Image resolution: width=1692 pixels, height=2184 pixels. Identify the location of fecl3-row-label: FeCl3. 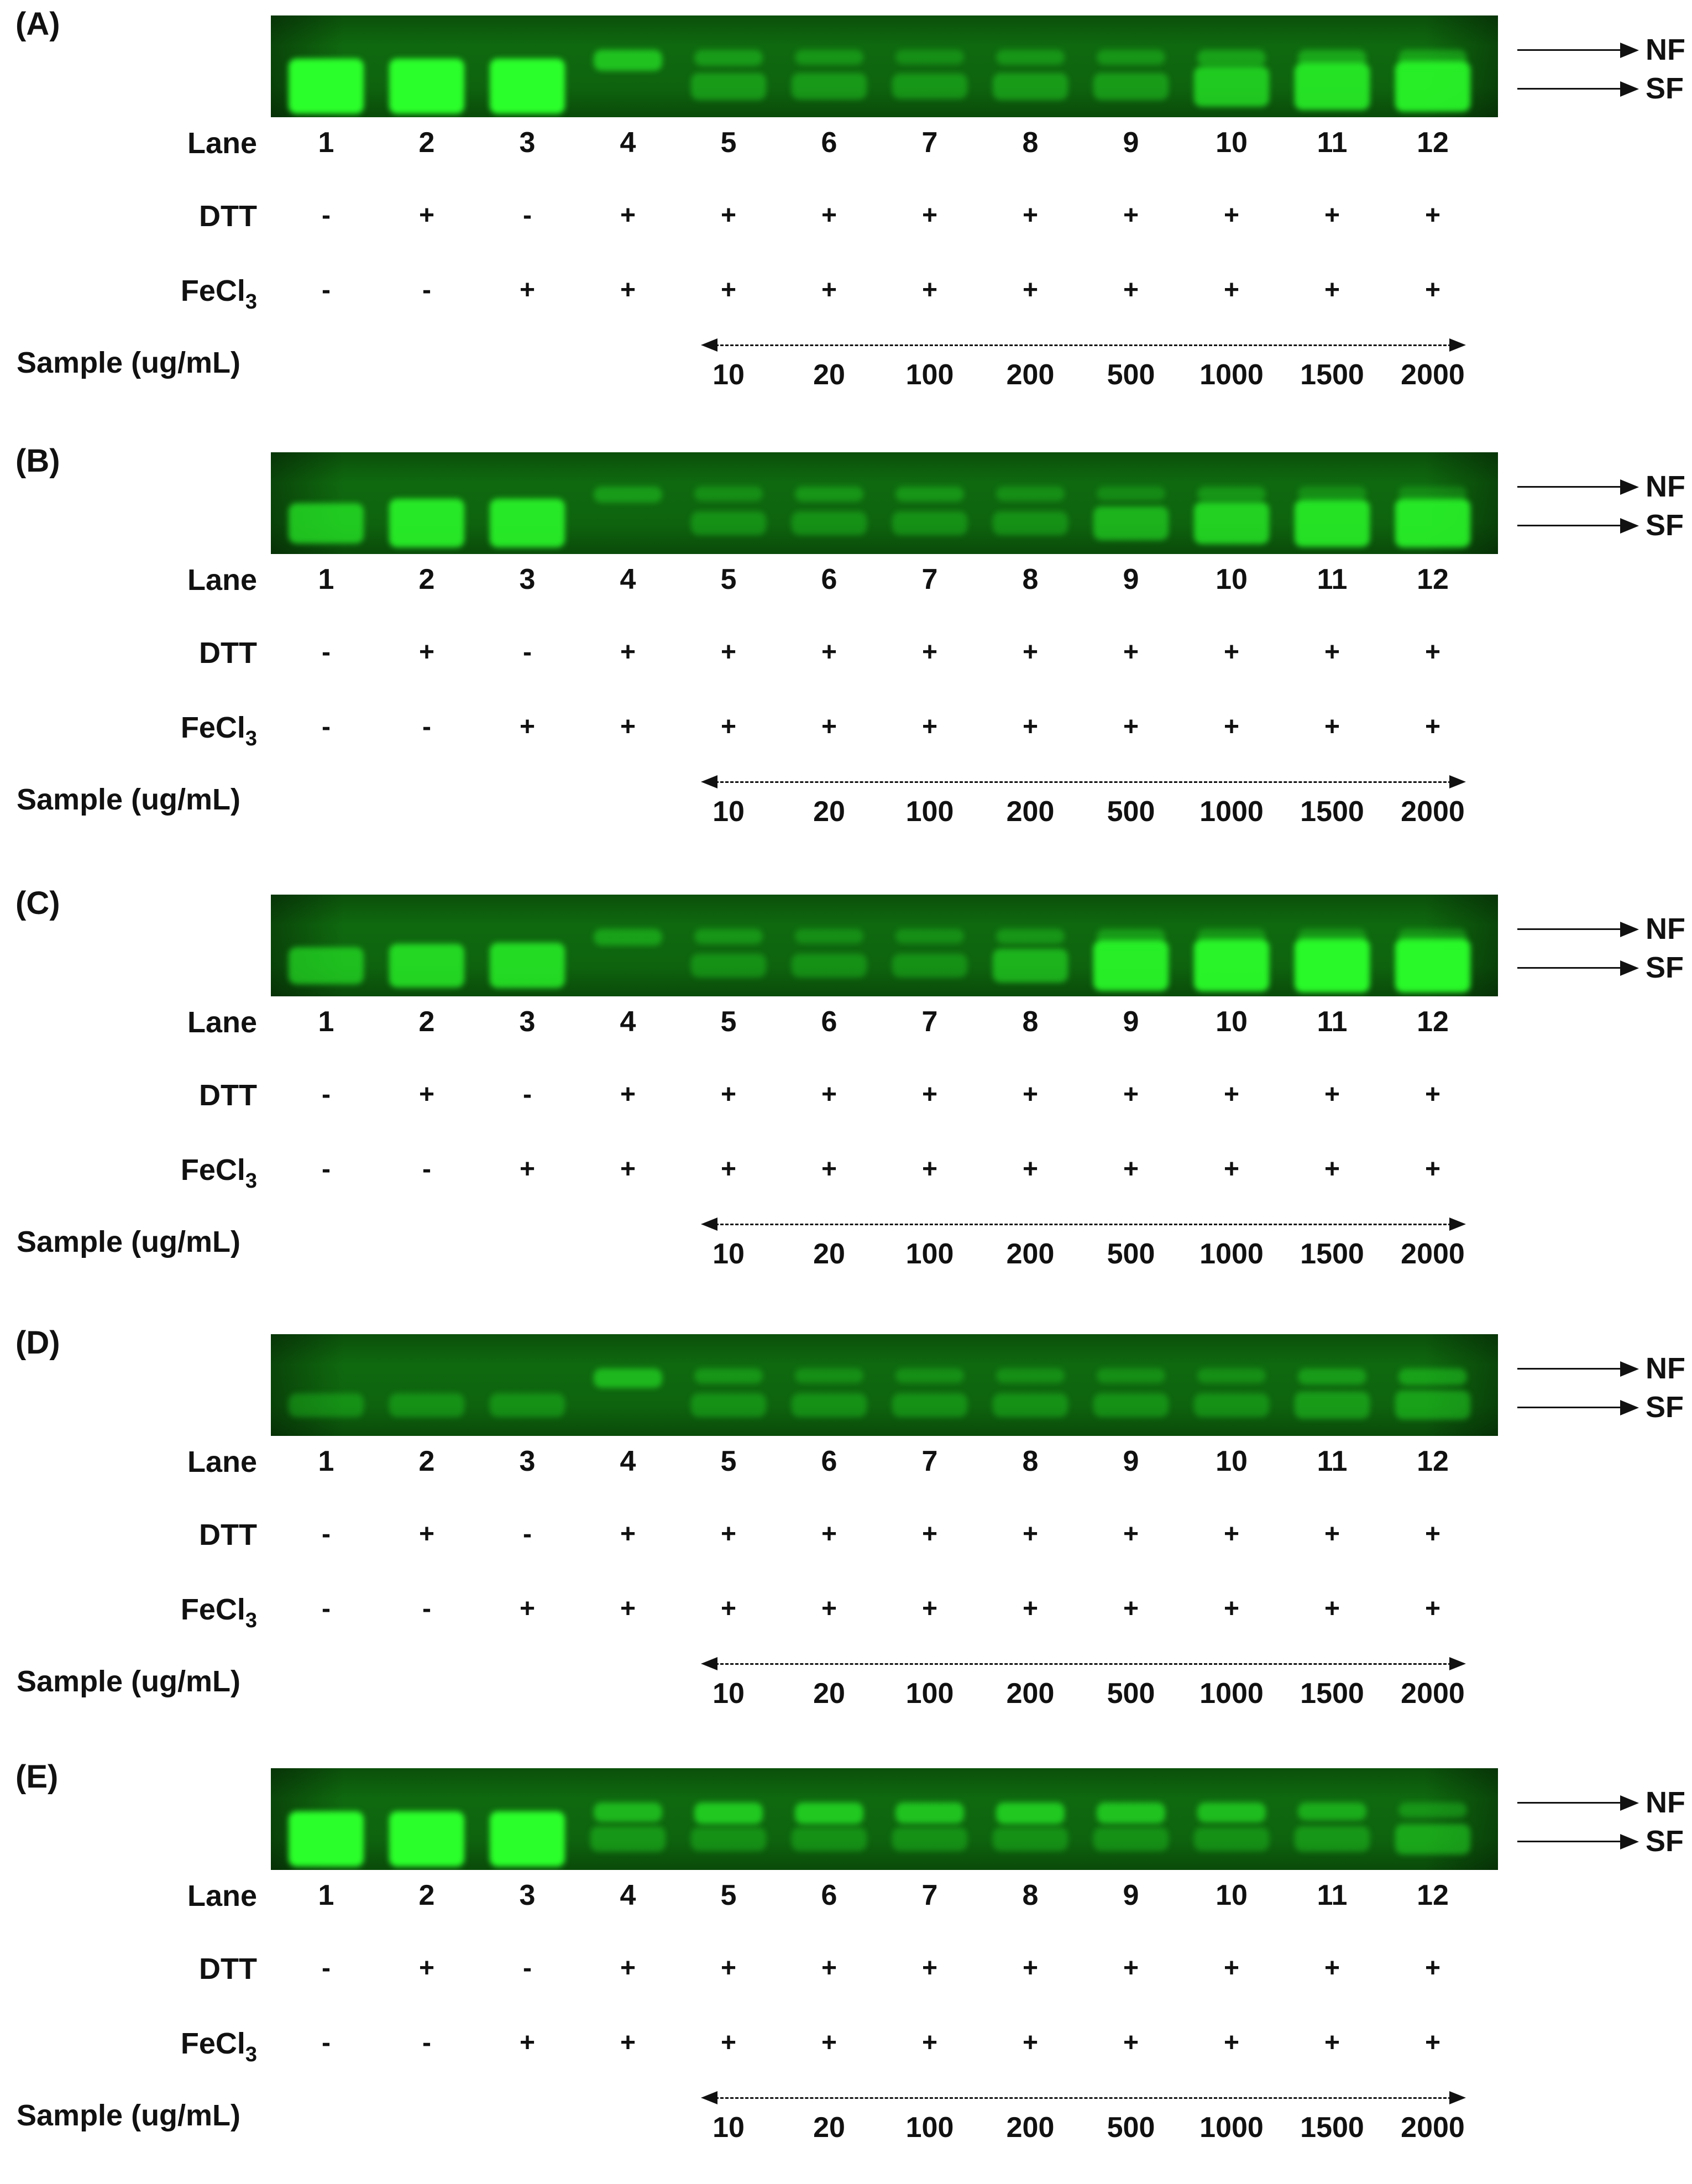
(174, 294).